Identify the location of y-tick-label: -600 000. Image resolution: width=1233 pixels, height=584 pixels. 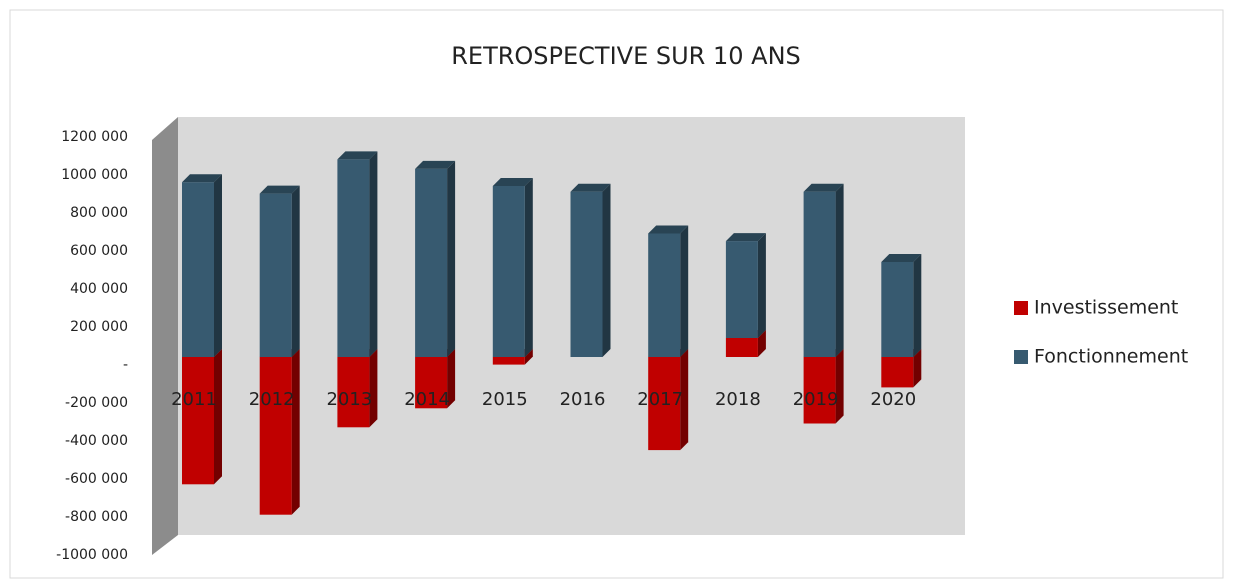
(96, 479).